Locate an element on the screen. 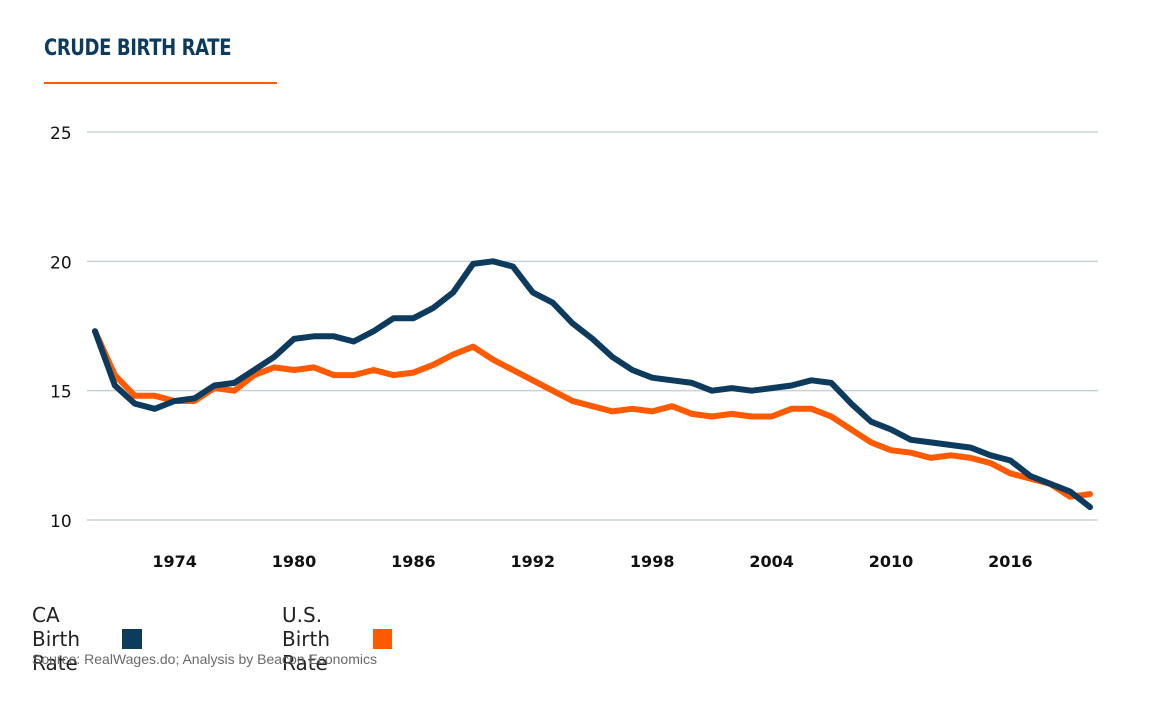 Image resolution: width=1163 pixels, height=701 pixels. y-tick-label: 25 is located at coordinates (61, 134).